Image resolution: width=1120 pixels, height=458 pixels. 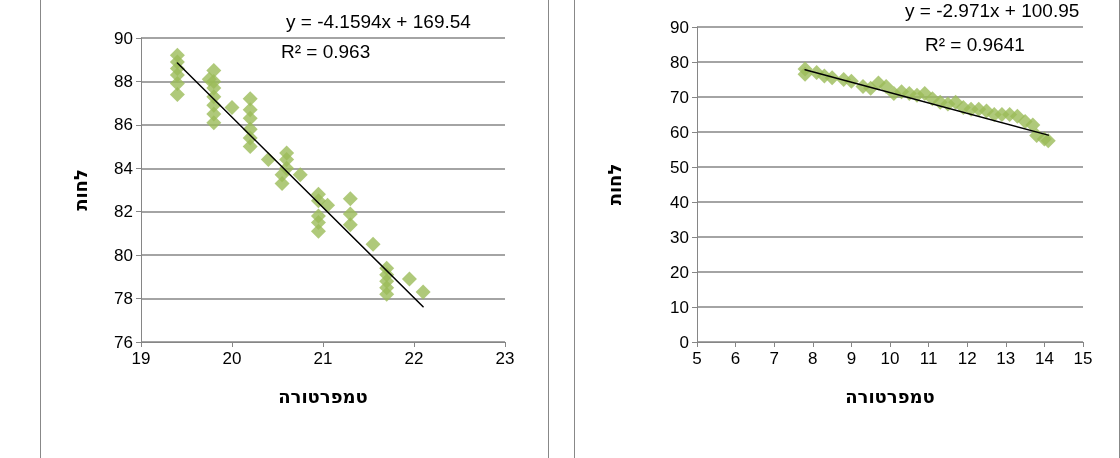 What do you see at coordinates (505, 358) in the screenshot?
I see `x-tick-label: 23` at bounding box center [505, 358].